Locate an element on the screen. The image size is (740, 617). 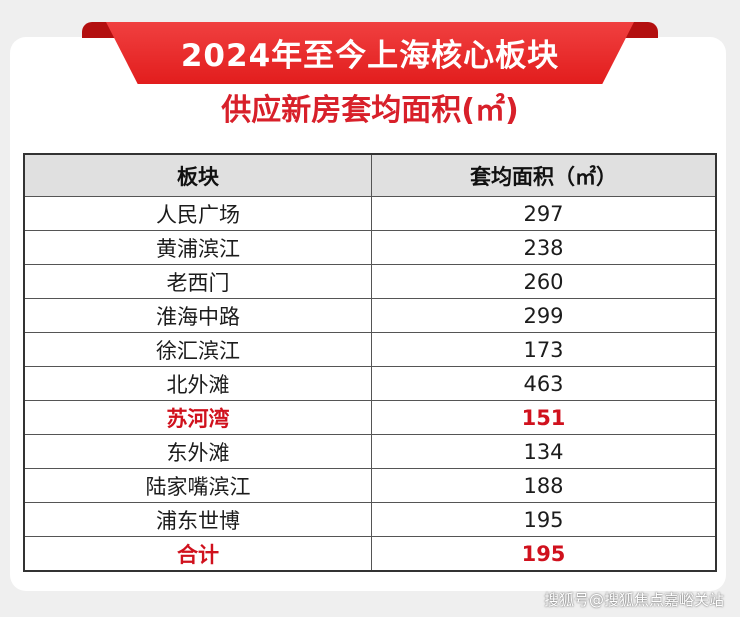
sector-name-cell: 北外滩 is located at coordinates (197, 383).